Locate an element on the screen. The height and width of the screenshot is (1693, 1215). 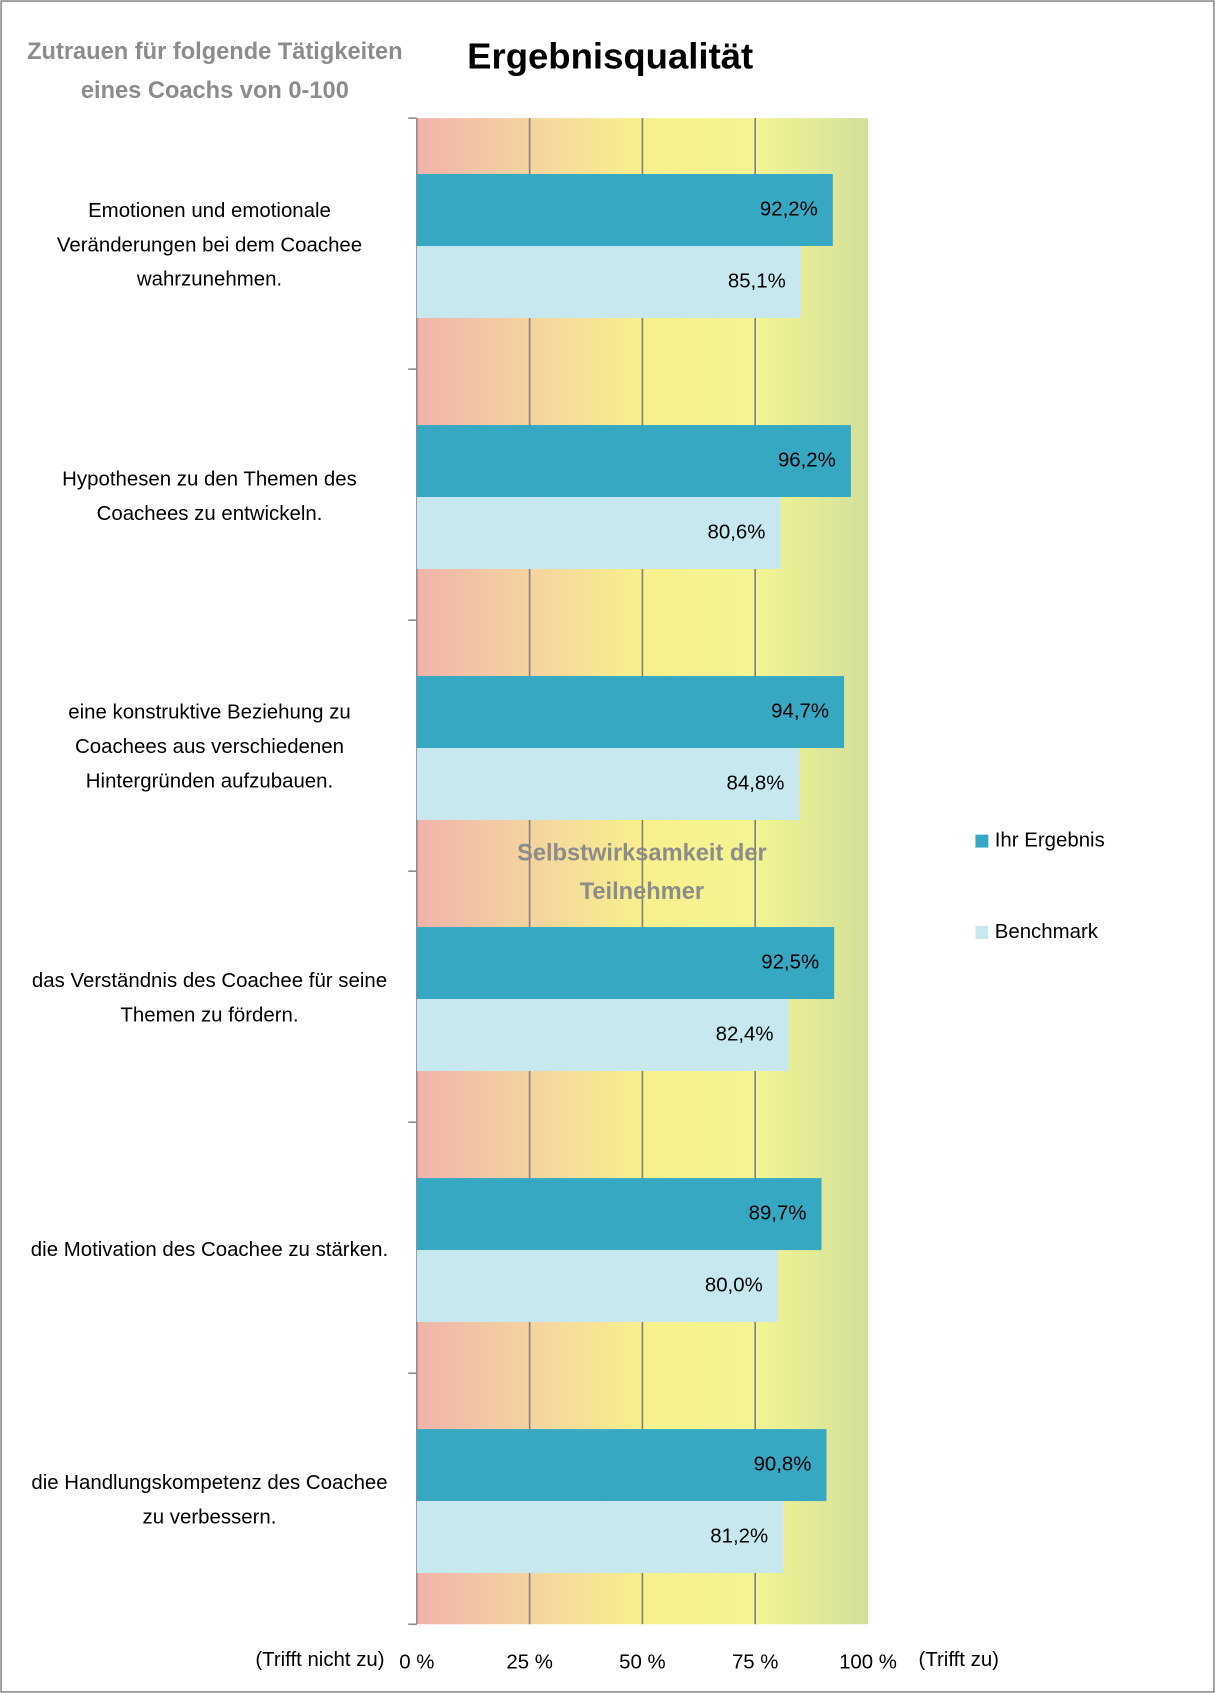
annotation-box: Selbstwirksamkeit der Teilnehmer is located at coordinates (642, 871).